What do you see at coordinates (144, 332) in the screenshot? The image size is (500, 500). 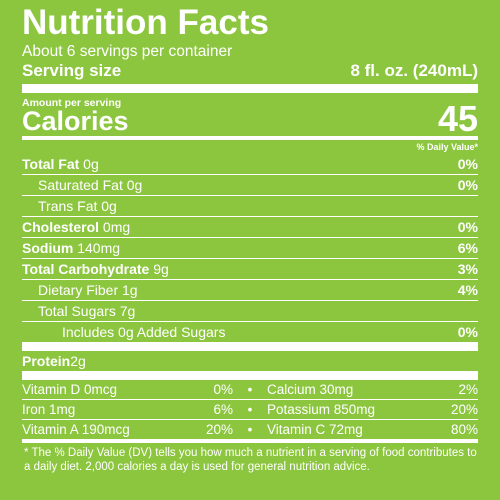 I see `nutrient-label: Includes 0g Added Sugars` at bounding box center [144, 332].